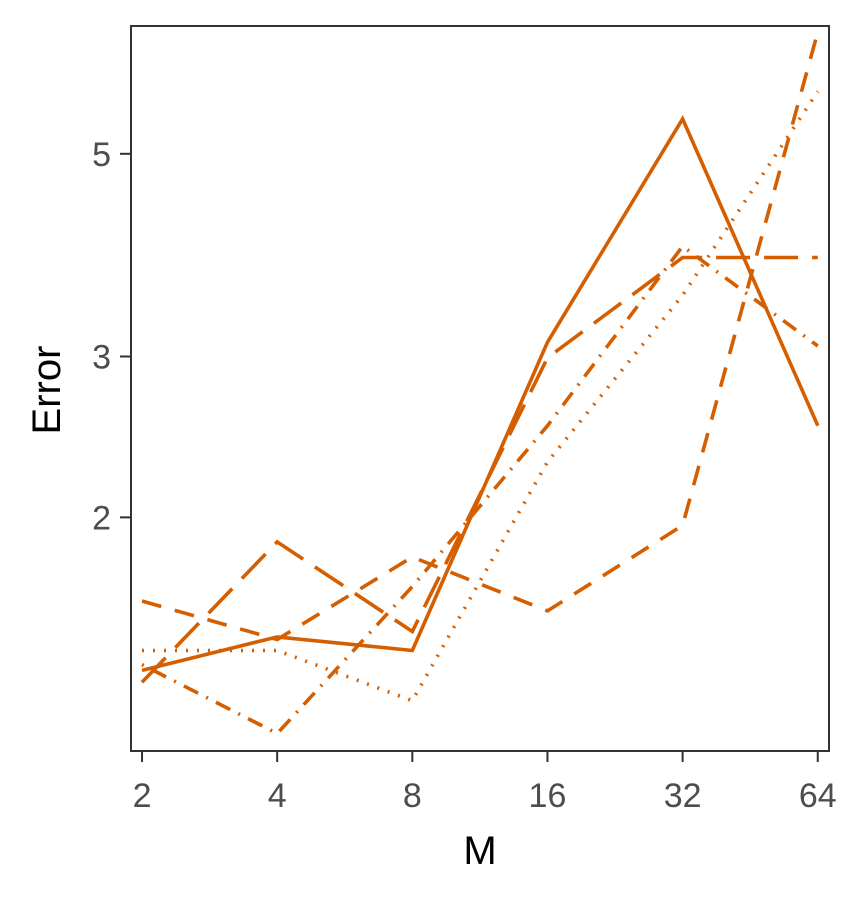 This screenshot has width=855, height=900. Describe the element at coordinates (277, 796) in the screenshot. I see `x-tick-label: 4` at that location.